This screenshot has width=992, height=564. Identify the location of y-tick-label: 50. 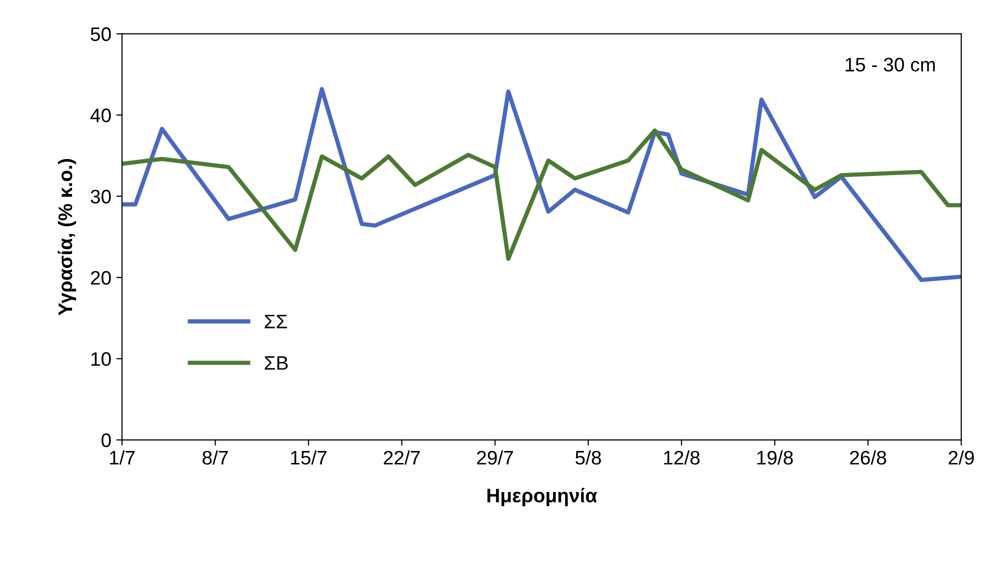
(100, 34).